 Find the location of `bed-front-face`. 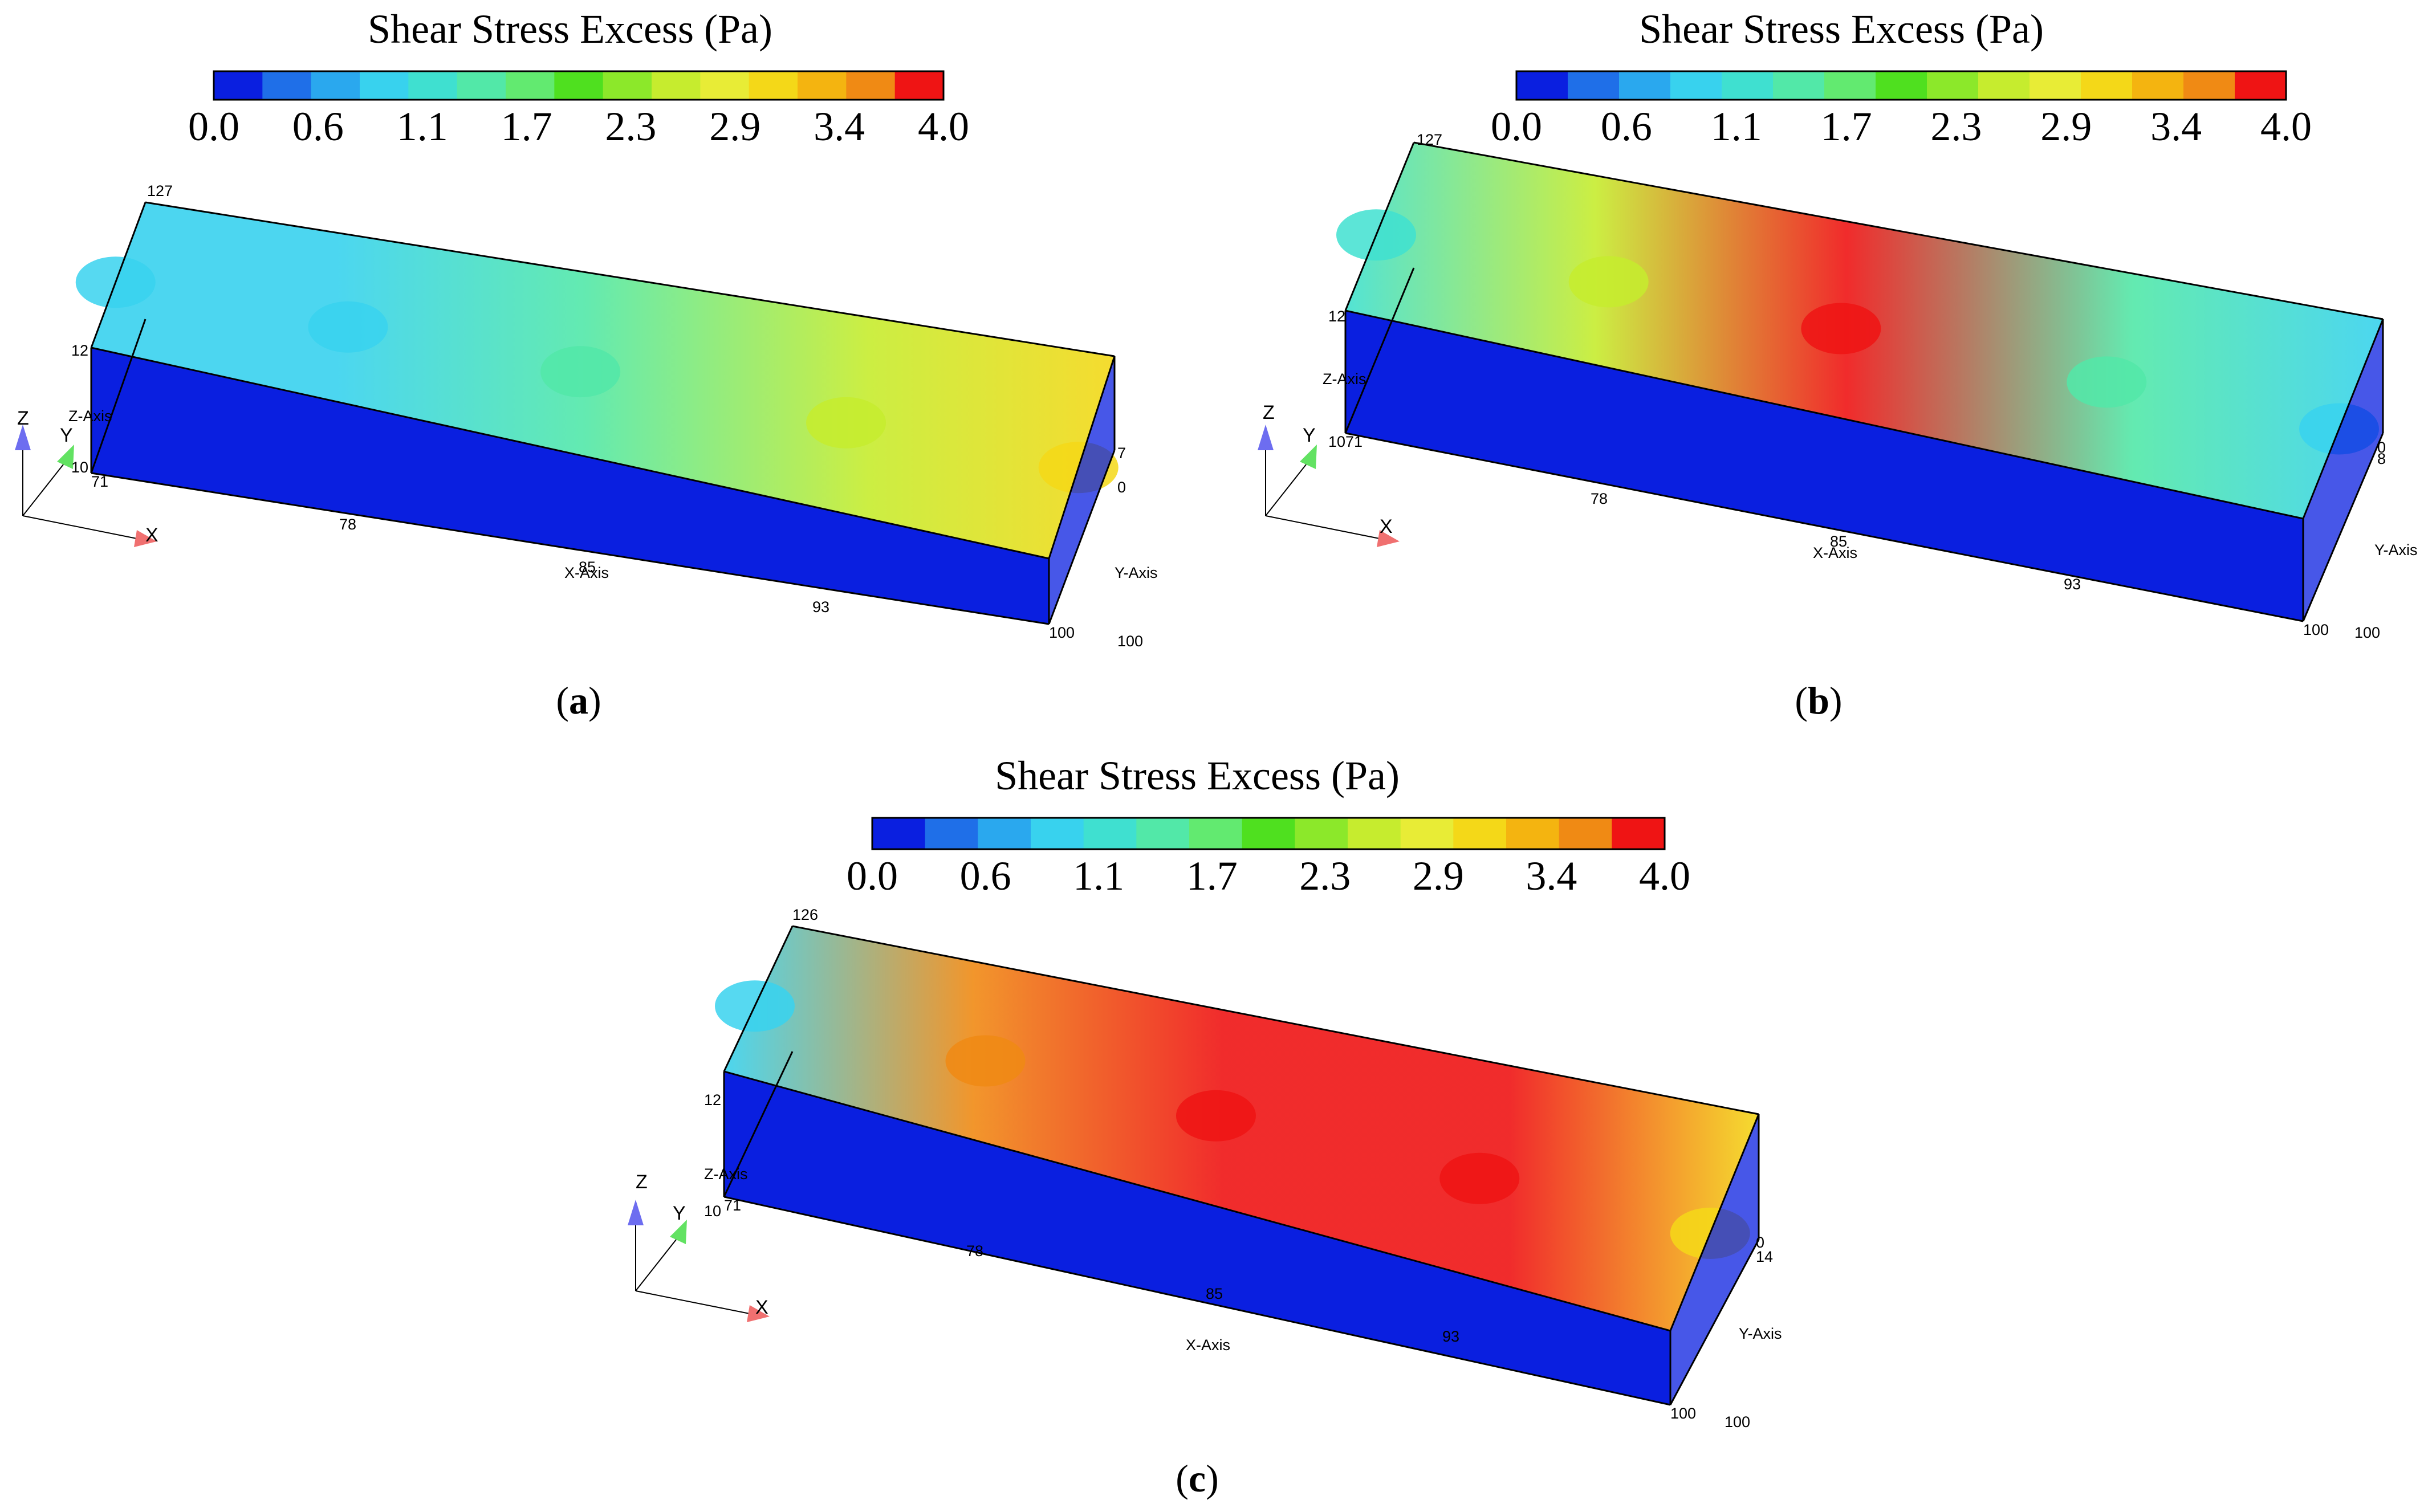

bed-front-face is located at coordinates (1197, 1238).